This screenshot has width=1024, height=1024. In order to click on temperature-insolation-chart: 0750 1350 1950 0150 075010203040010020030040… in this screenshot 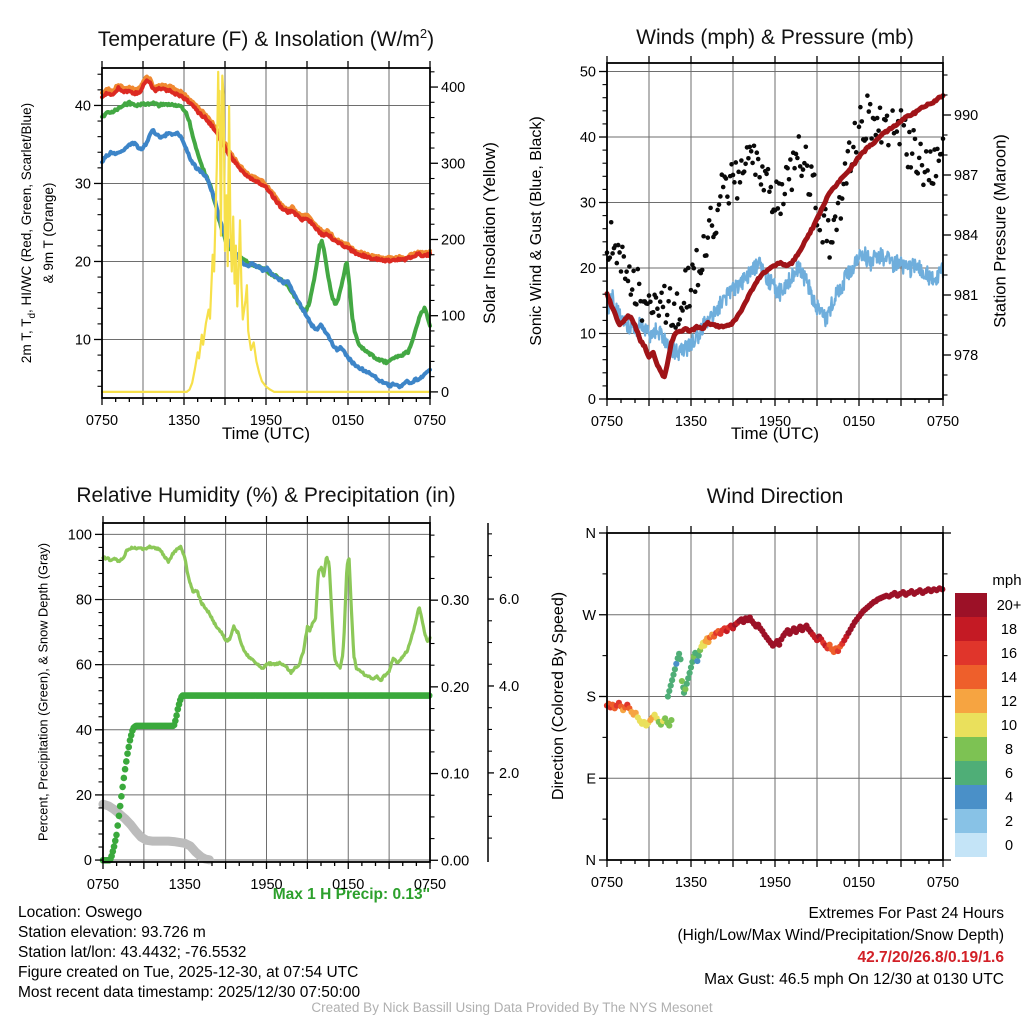, I will do `click(270, 245)`.